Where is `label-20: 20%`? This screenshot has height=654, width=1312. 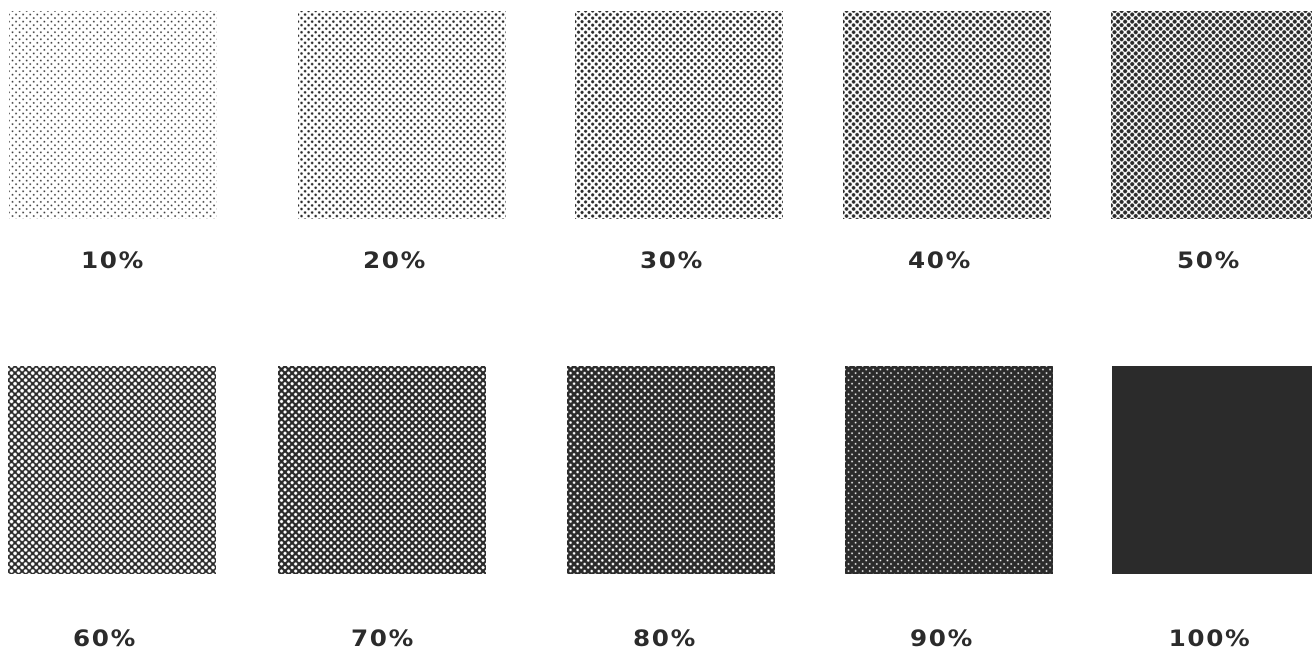
label-20: 20% is located at coordinates (395, 261).